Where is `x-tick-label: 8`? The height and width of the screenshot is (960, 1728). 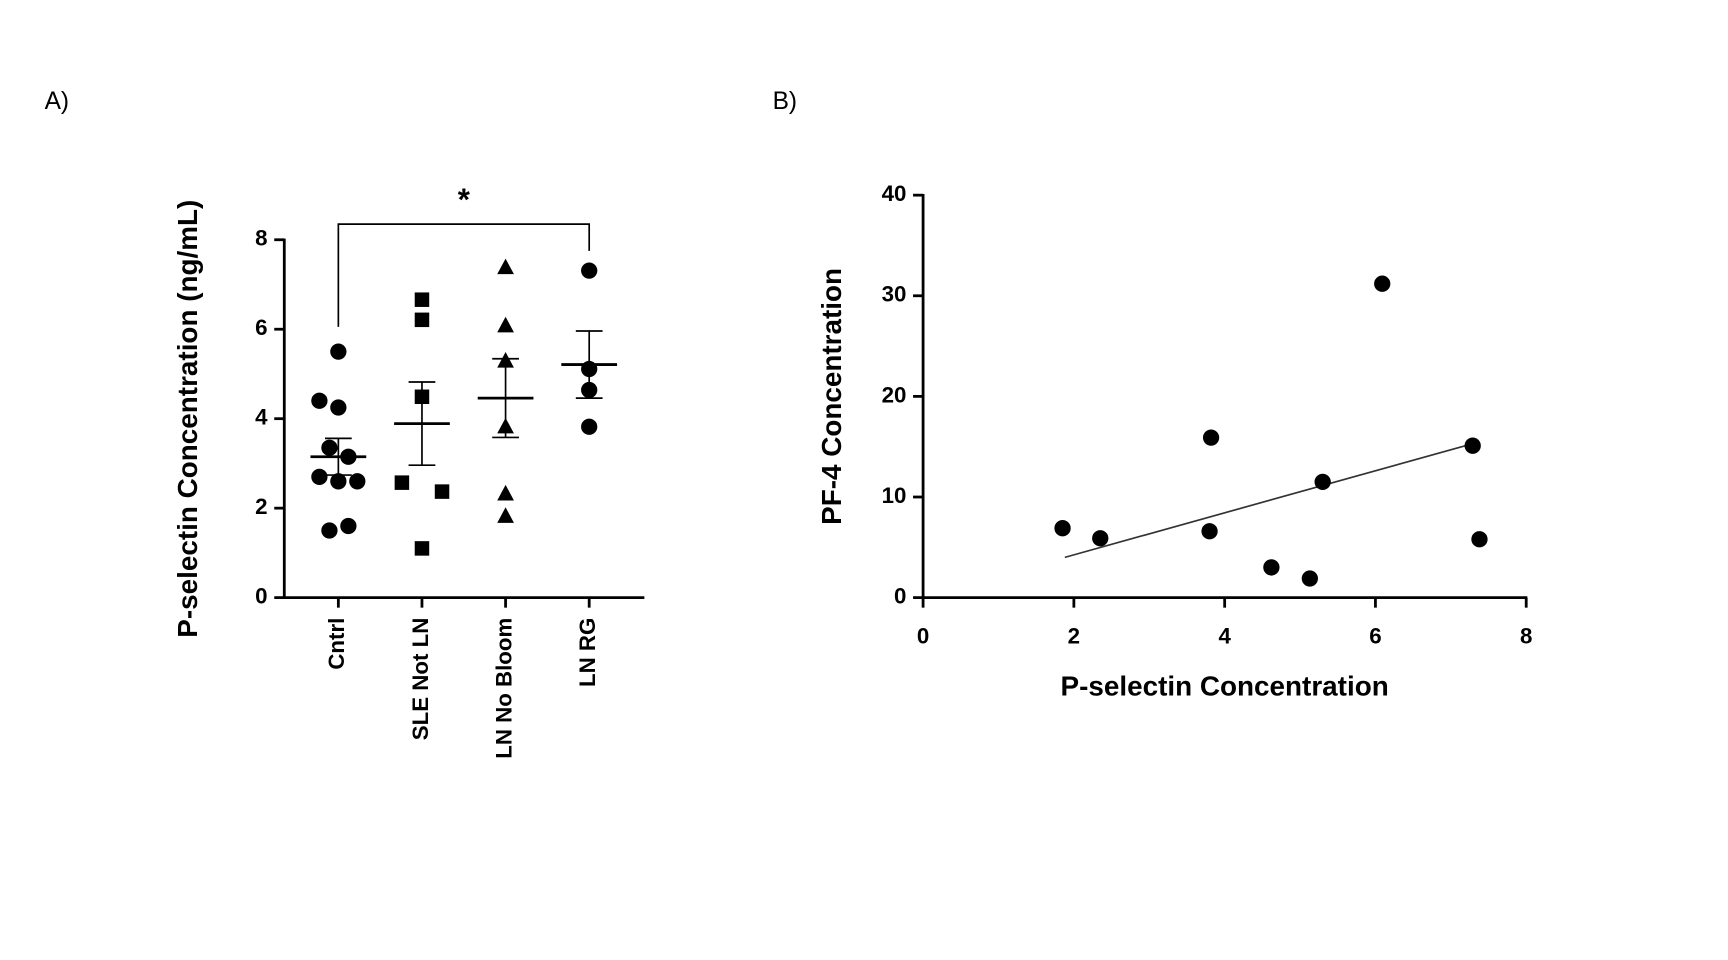 x-tick-label: 8 is located at coordinates (1526, 636).